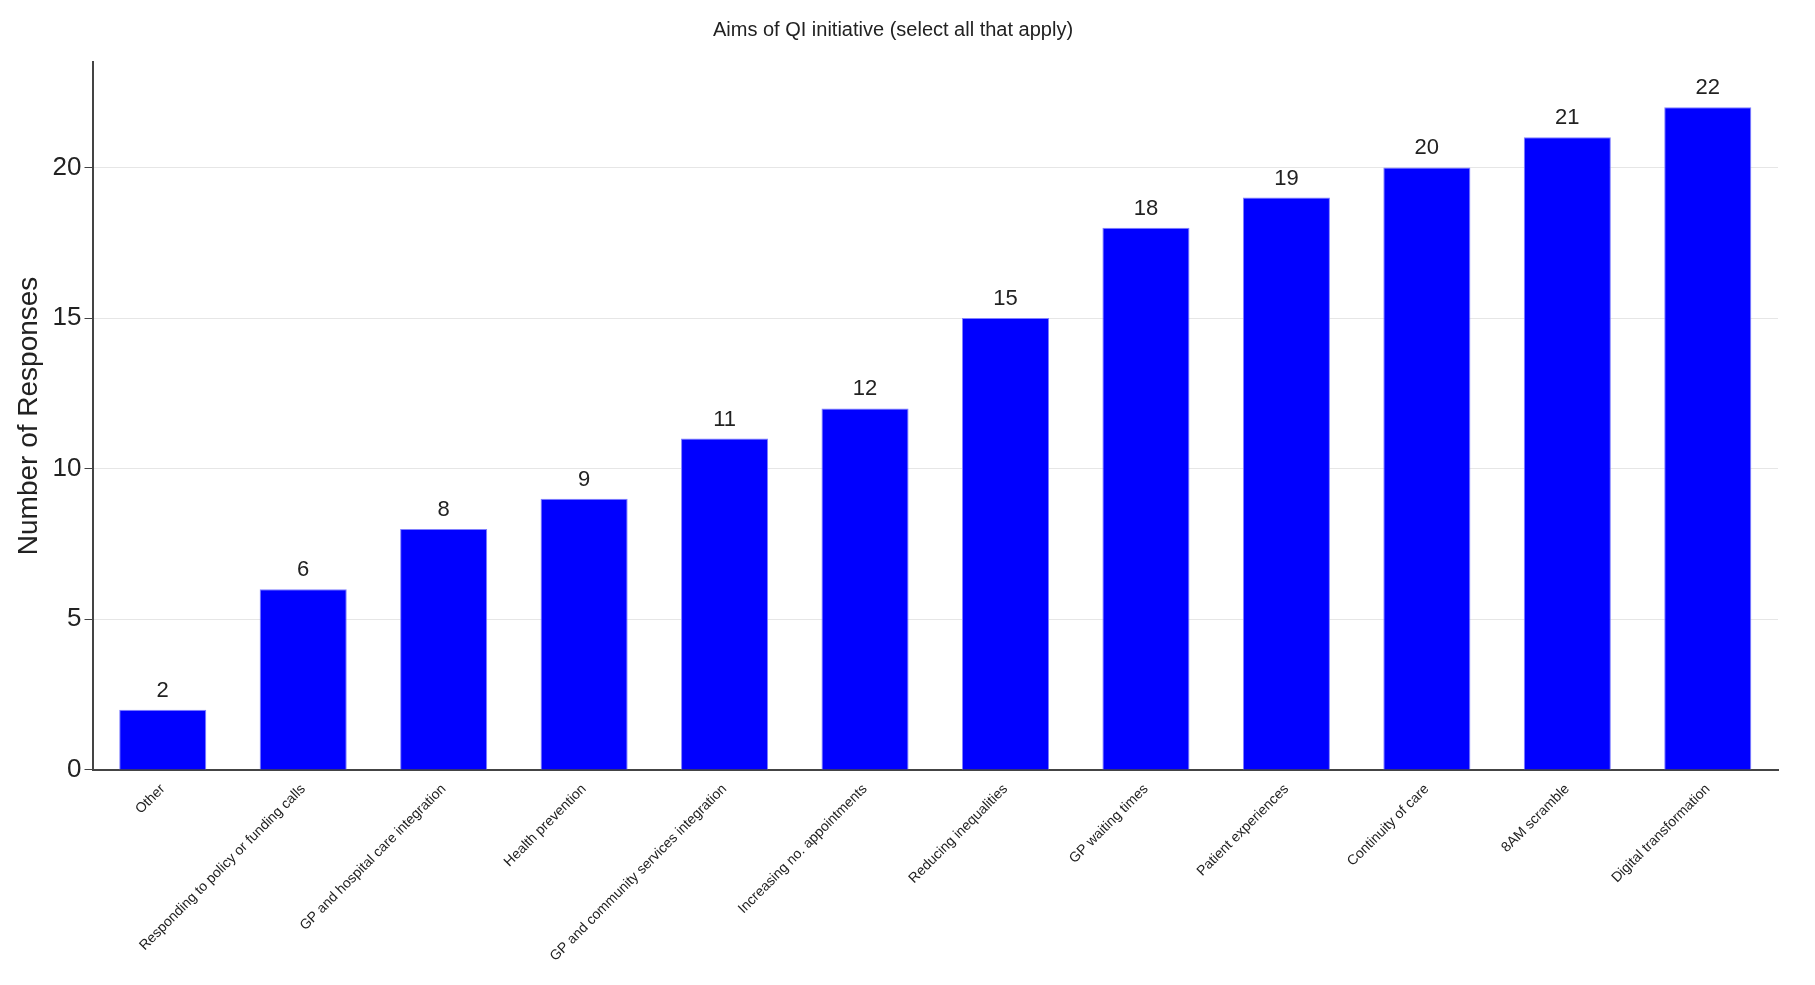  Describe the element at coordinates (1286, 177) in the screenshot. I see `data-label: 19` at that location.